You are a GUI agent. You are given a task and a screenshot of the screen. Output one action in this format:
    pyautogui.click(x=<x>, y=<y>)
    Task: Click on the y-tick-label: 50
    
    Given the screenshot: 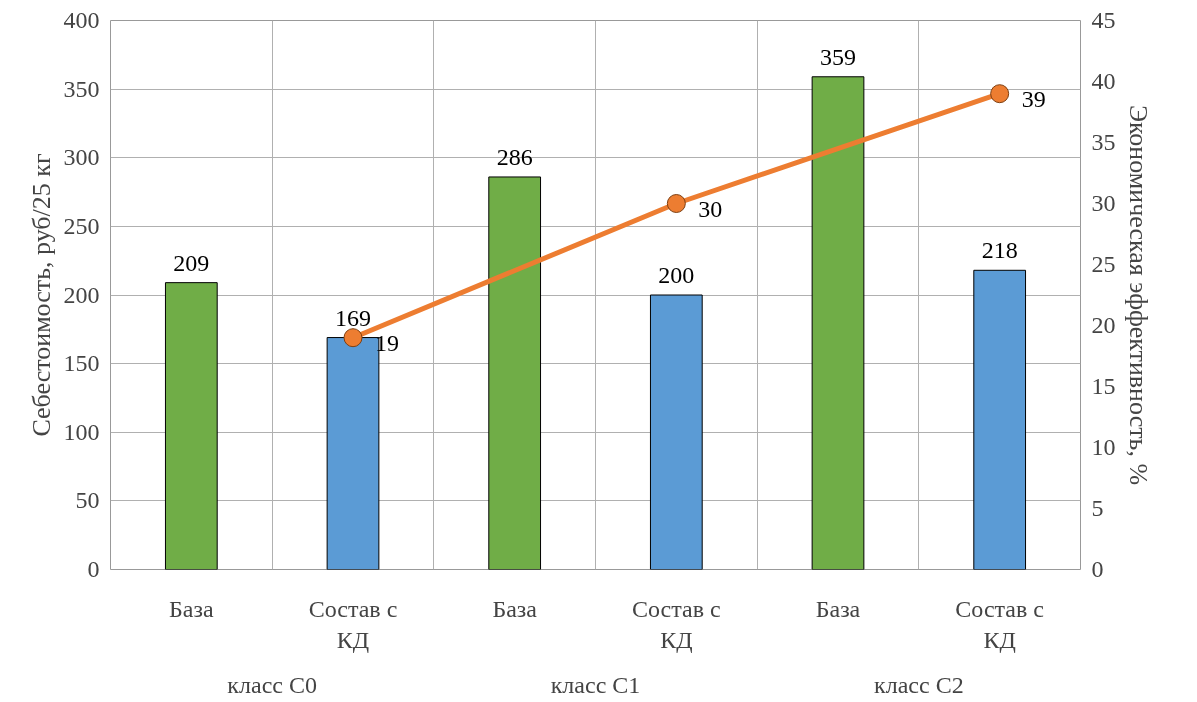 What is the action you would take?
    pyautogui.click(x=87, y=500)
    